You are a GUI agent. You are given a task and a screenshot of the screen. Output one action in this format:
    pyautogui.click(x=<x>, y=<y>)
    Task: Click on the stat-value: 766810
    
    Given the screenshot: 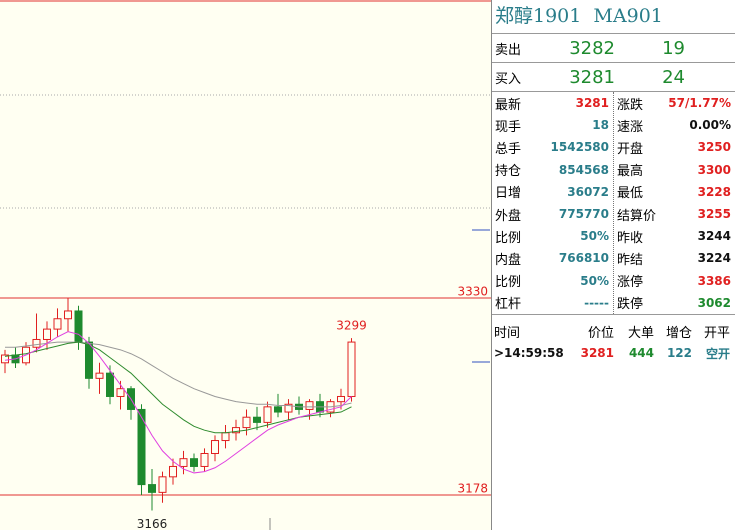 What is the action you would take?
    pyautogui.click(x=583, y=258)
    